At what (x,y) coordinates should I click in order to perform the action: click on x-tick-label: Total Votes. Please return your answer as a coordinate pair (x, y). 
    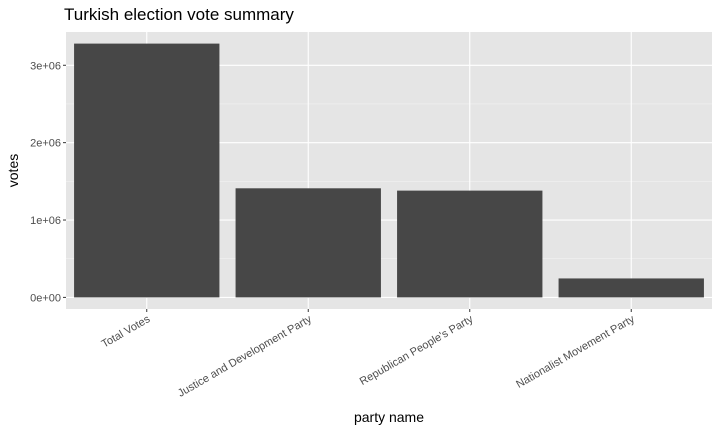
    Looking at the image, I should click on (126, 332).